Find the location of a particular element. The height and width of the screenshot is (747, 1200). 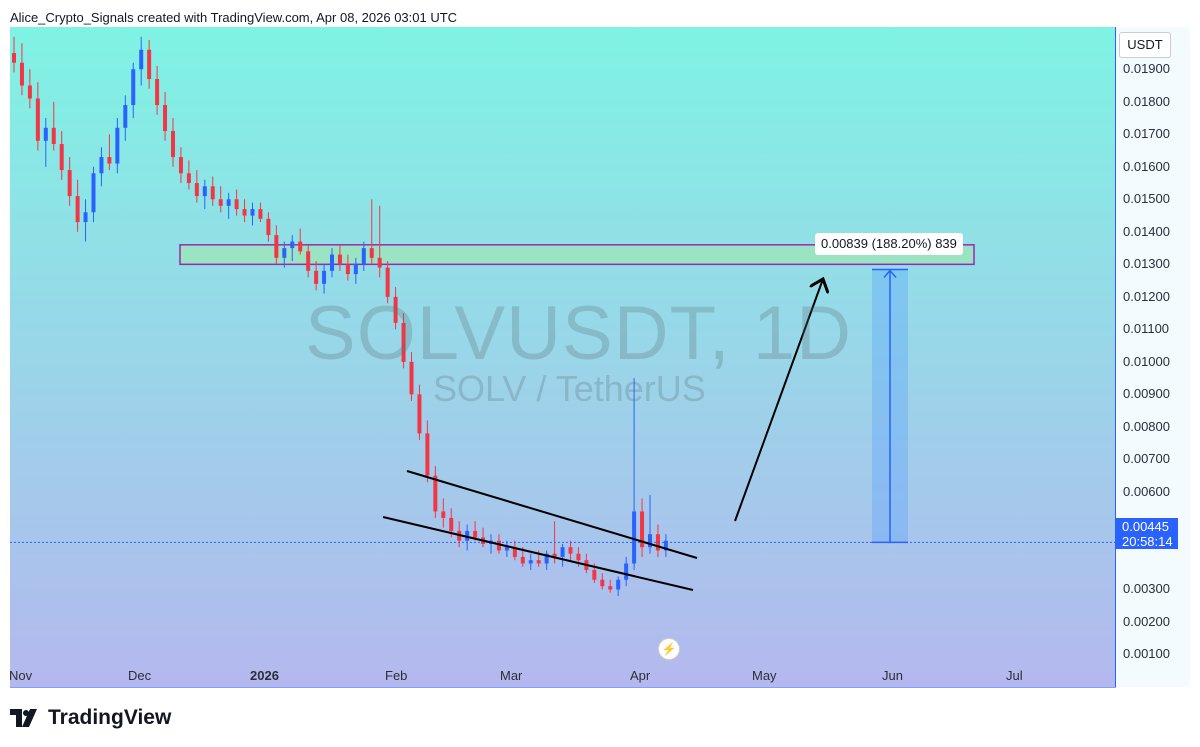

brand-name: TradingView is located at coordinates (110, 717).